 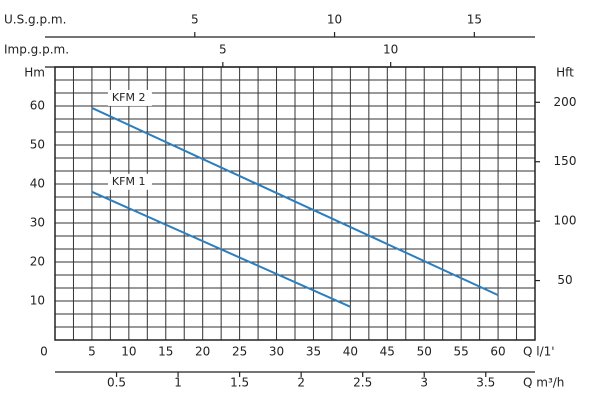 What do you see at coordinates (565, 221) in the screenshot?
I see `y2-tick-label: 100` at bounding box center [565, 221].